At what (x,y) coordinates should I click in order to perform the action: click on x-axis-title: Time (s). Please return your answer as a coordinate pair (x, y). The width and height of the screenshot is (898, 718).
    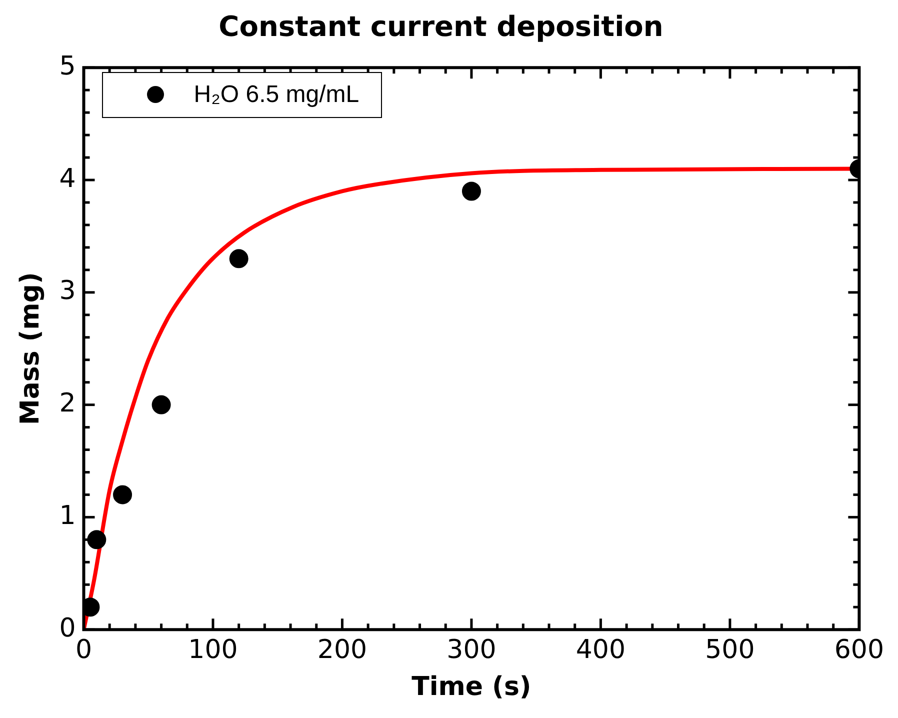
    Looking at the image, I should click on (472, 687).